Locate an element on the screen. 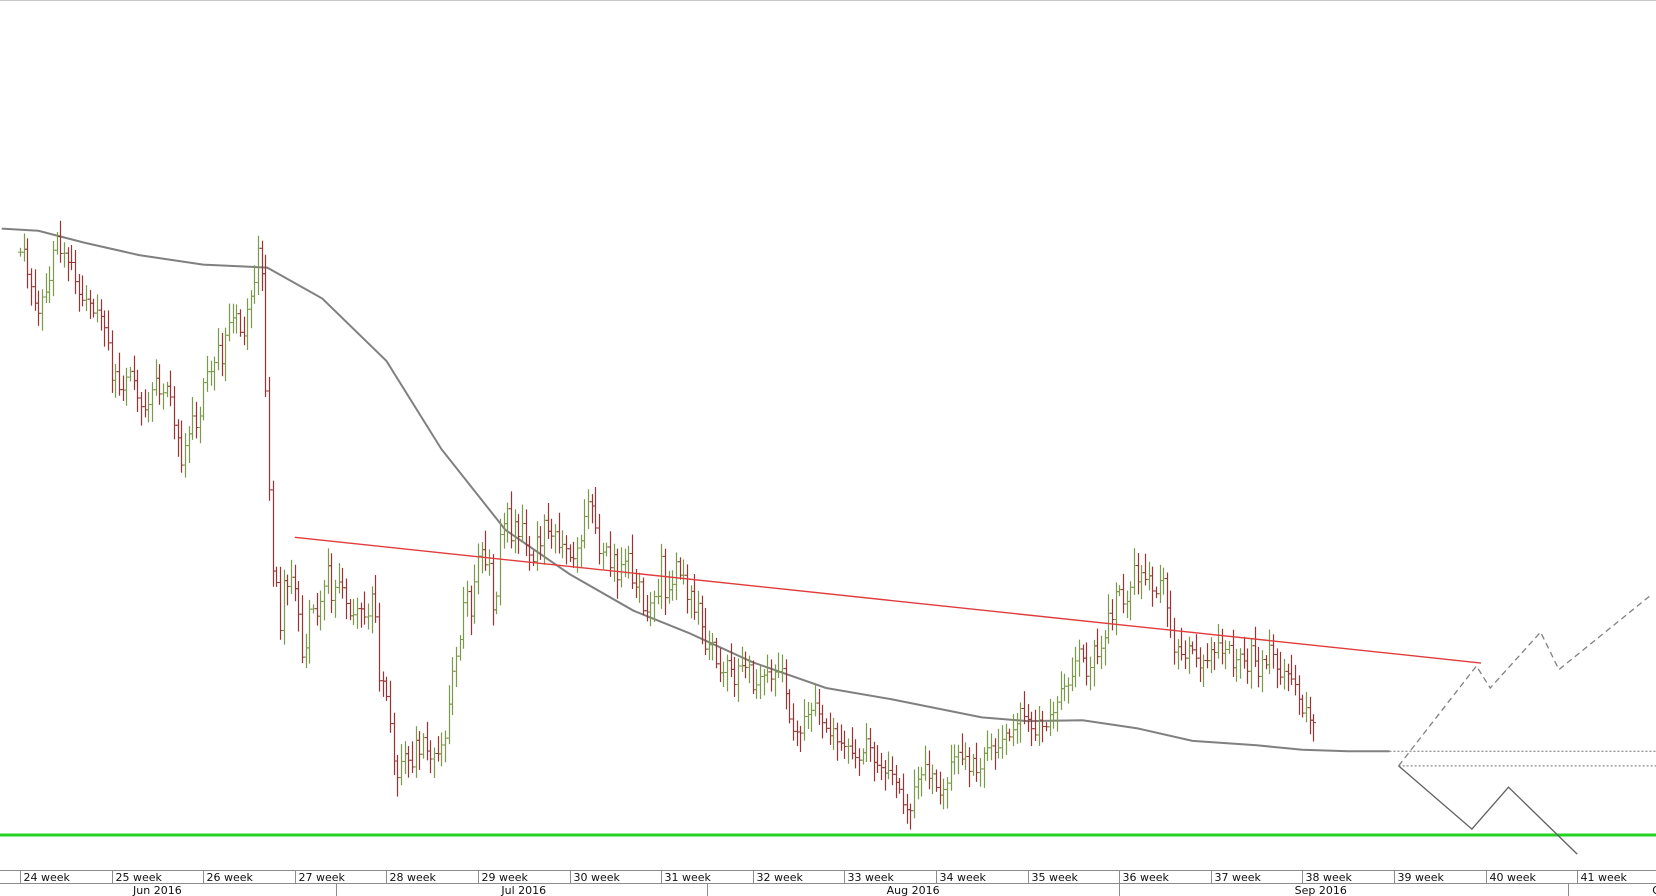  week-label: 33 week is located at coordinates (871, 877).